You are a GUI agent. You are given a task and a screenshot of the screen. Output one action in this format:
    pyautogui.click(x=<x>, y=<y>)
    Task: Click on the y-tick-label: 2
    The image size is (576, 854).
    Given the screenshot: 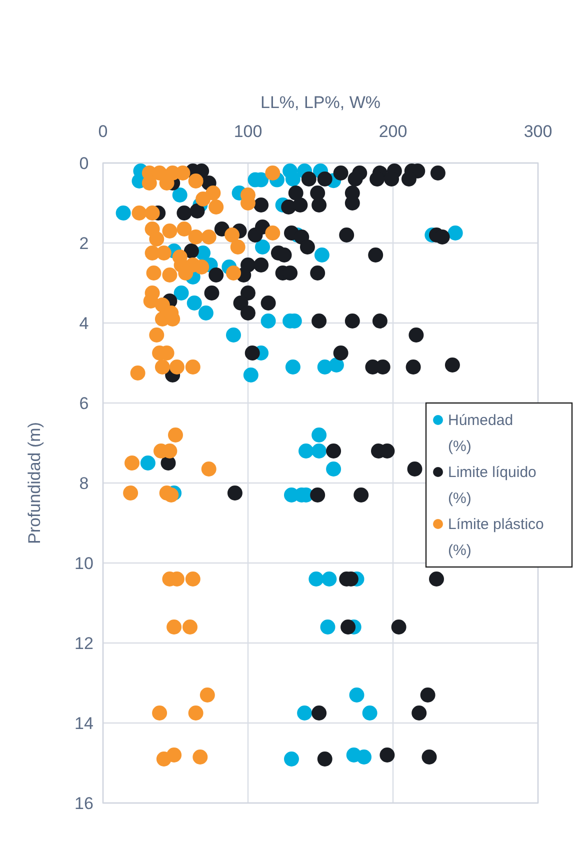 What is the action you would take?
    pyautogui.click(x=84, y=243)
    